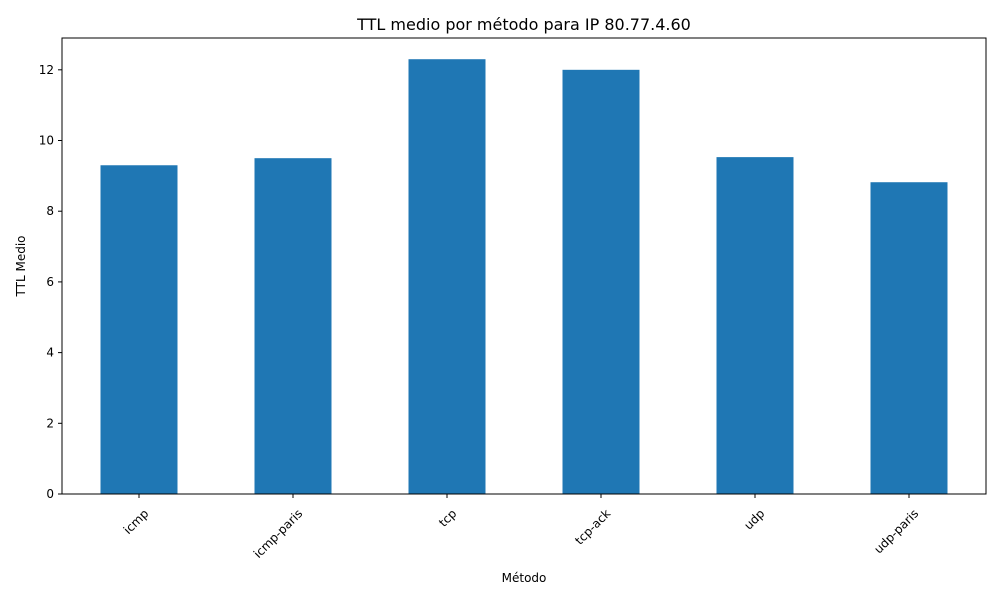 The height and width of the screenshot is (600, 1000). Describe the element at coordinates (50, 353) in the screenshot. I see `y-tick-label: 4` at that location.